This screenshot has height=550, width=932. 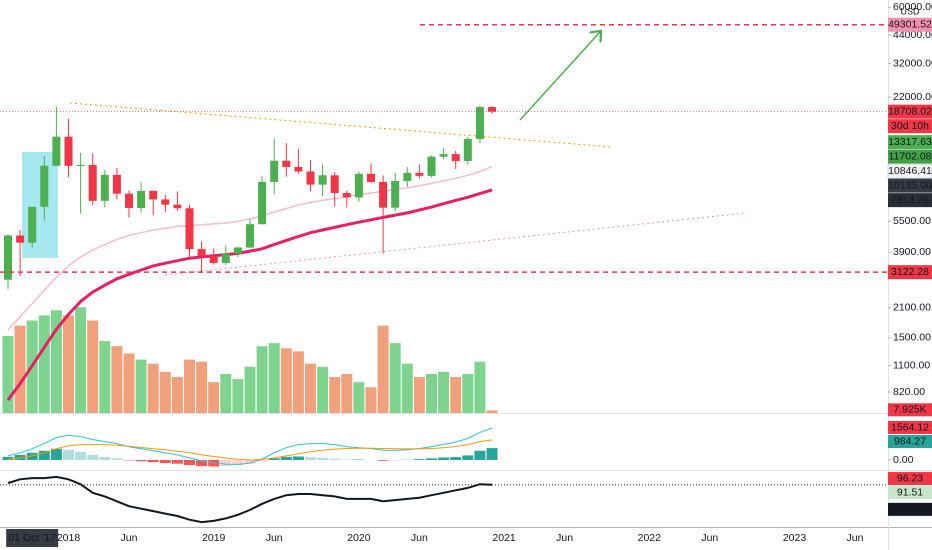 I want to click on y-tick-label: 5500.00, so click(x=912, y=221).